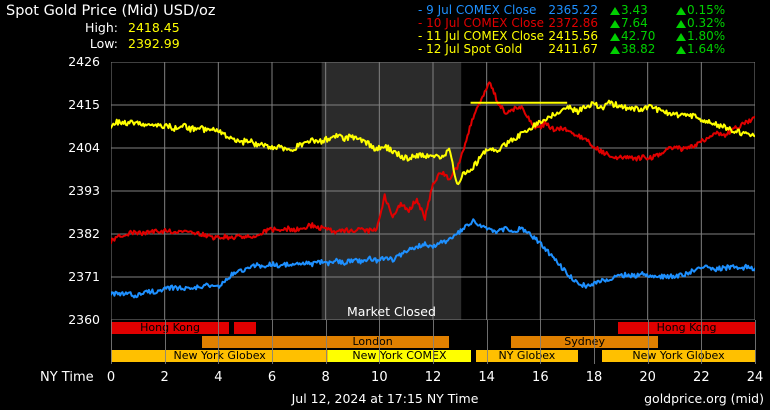  What do you see at coordinates (700, 23) in the screenshot?
I see `legend-percent: 0.32%` at bounding box center [700, 23].